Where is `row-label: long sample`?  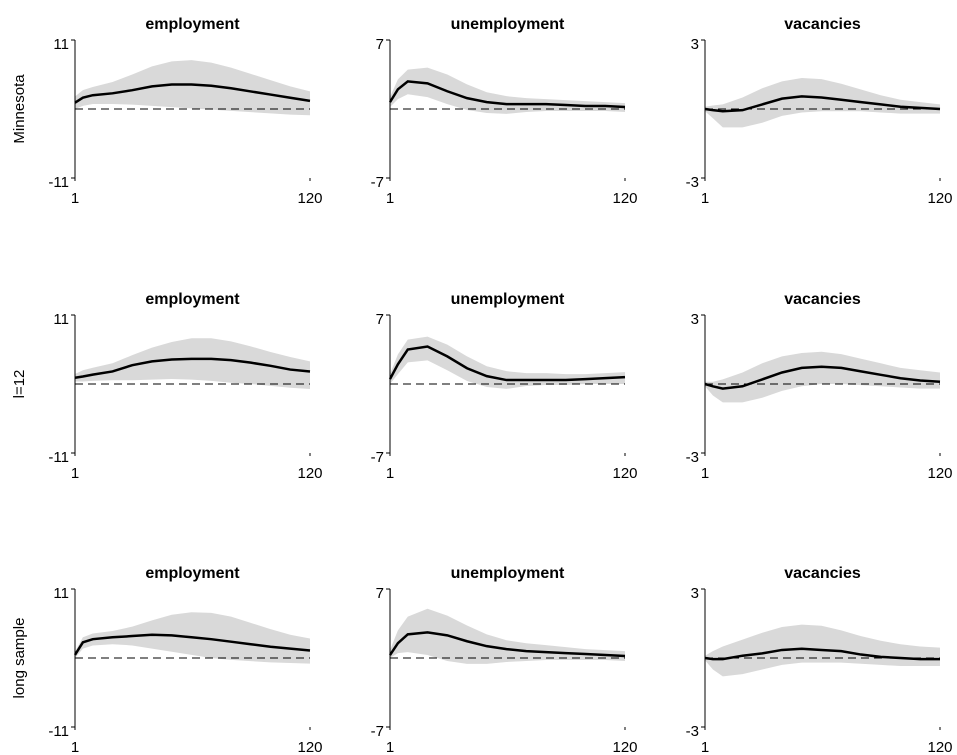 row-label: long sample is located at coordinates (19, 658).